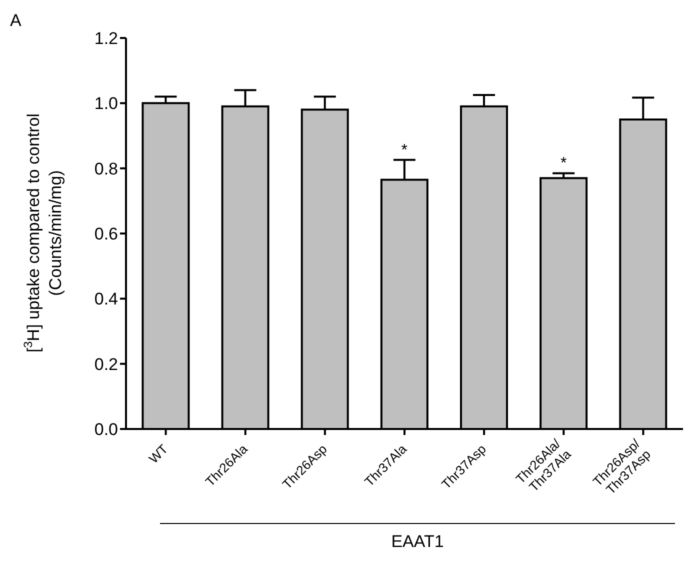  Describe the element at coordinates (106, 299) in the screenshot. I see `y-tick-label: 0.4` at that location.